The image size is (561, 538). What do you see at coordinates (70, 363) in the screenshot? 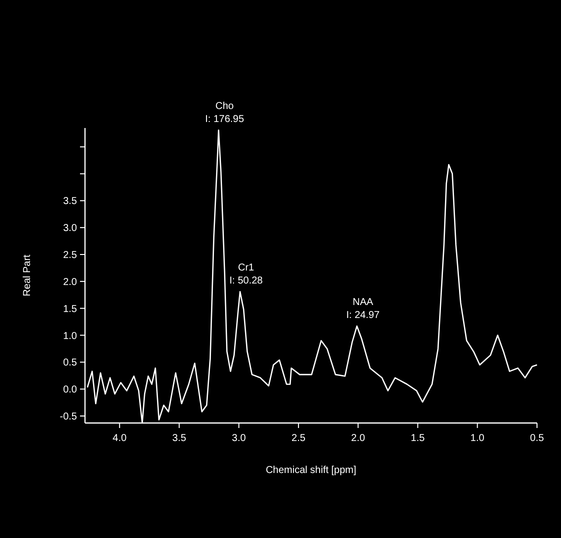
I see `y-tick-label: 0.5` at bounding box center [70, 363].